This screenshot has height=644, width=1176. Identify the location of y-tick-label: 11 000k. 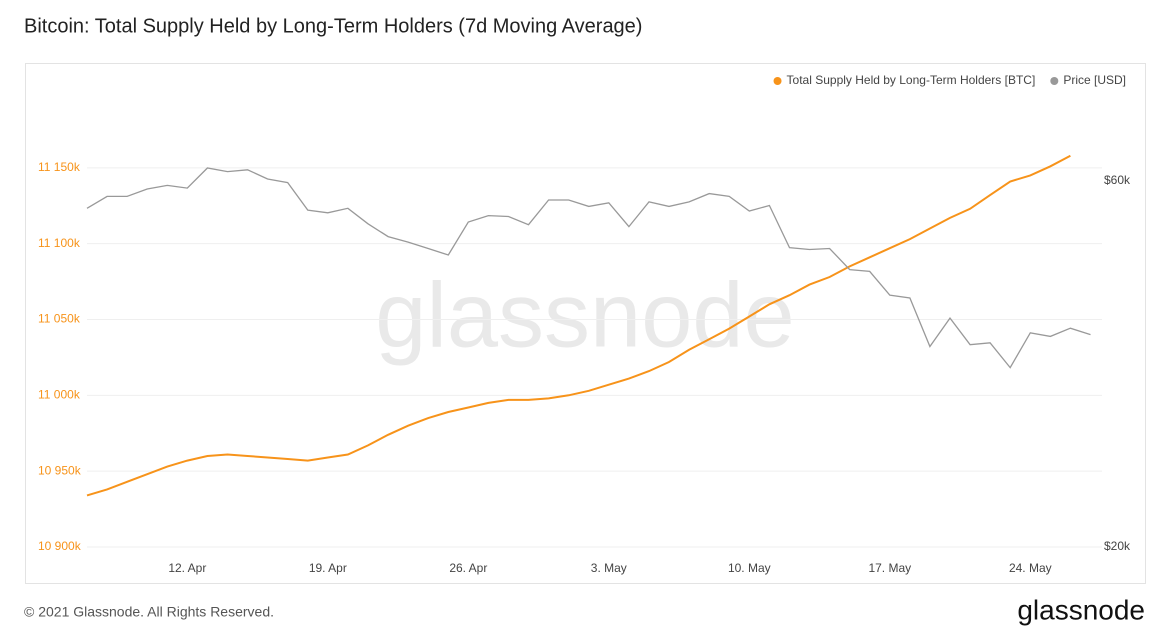
(59, 395).